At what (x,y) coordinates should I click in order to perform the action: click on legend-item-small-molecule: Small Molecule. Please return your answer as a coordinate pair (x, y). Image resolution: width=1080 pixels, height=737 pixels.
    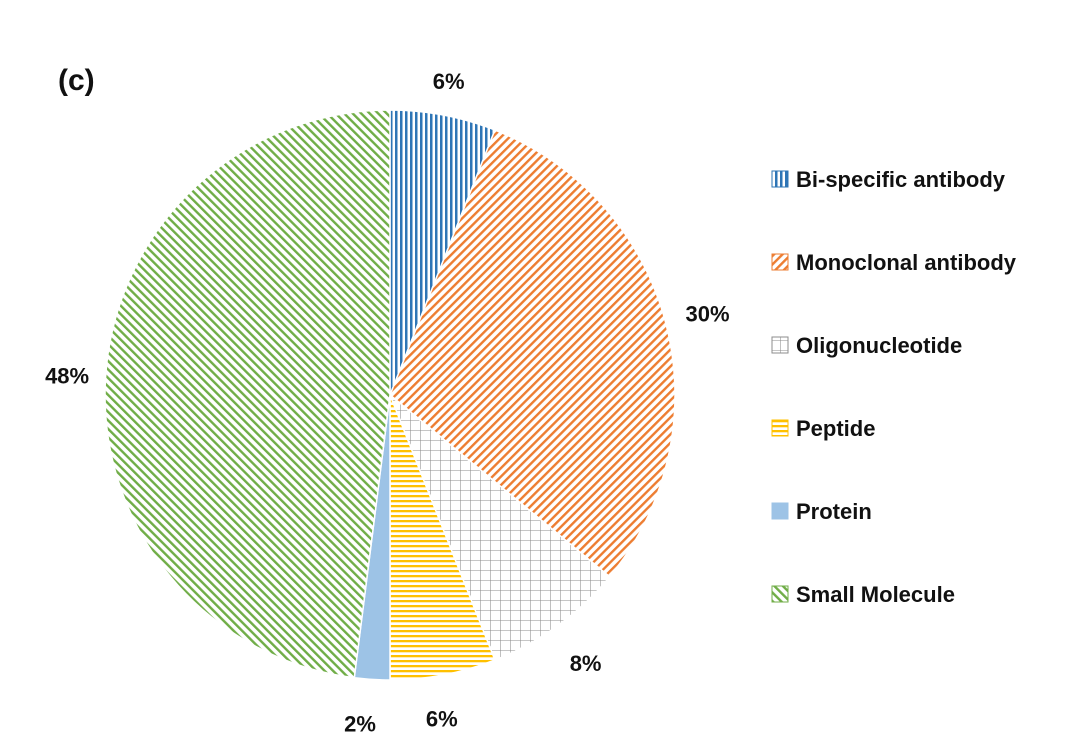
    Looking at the image, I should click on (863, 594).